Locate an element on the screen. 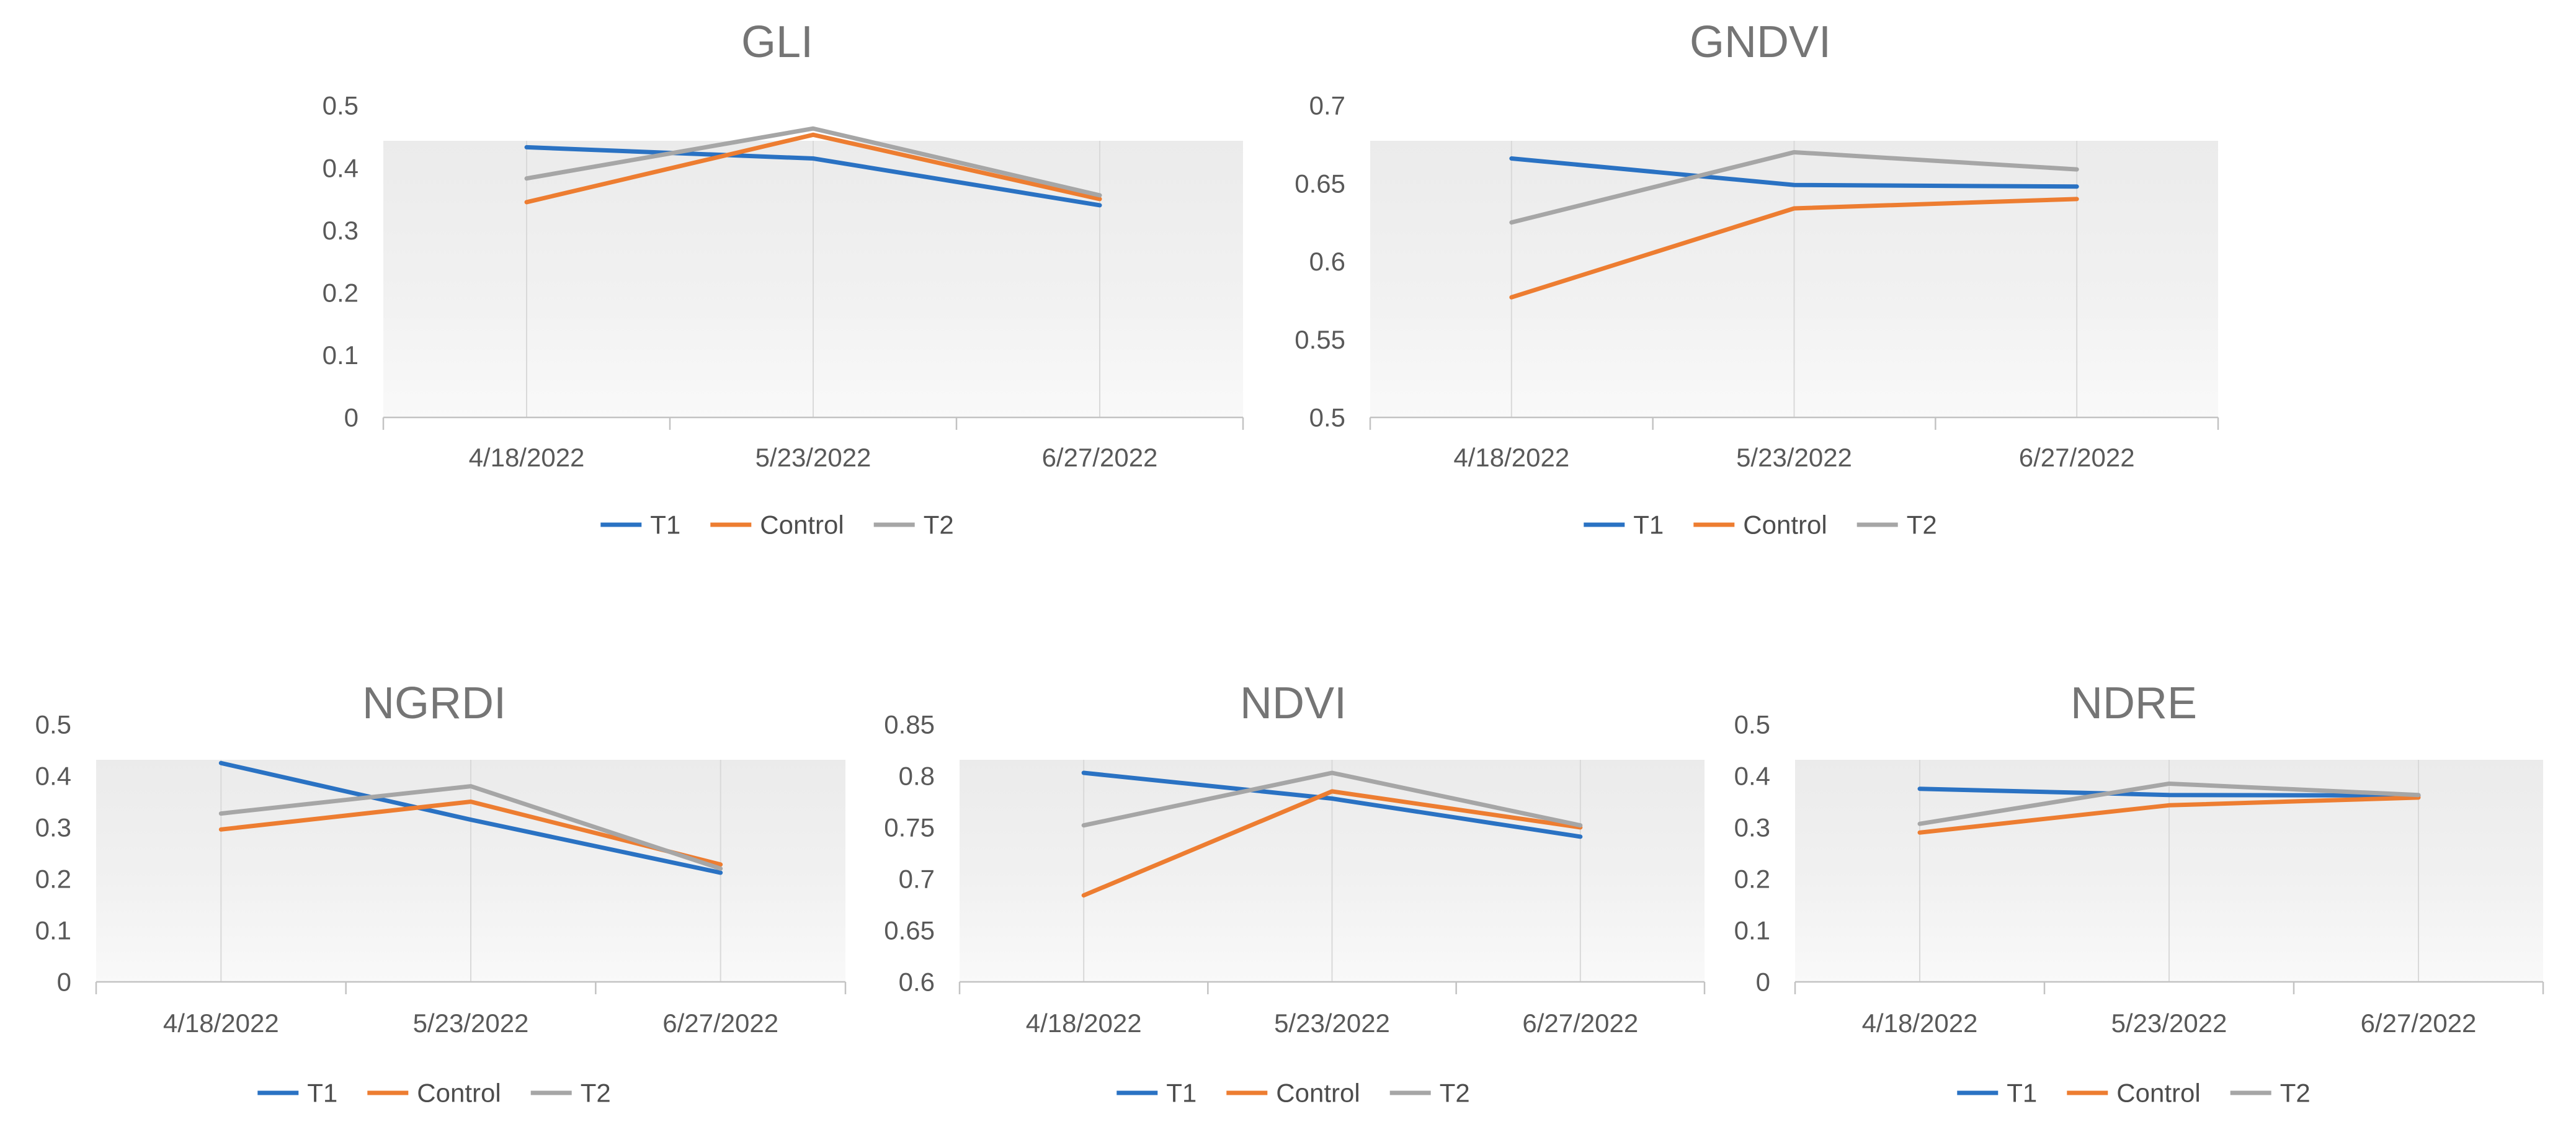  legend-ndvi: T1 Control T2 is located at coordinates (1293, 1093).